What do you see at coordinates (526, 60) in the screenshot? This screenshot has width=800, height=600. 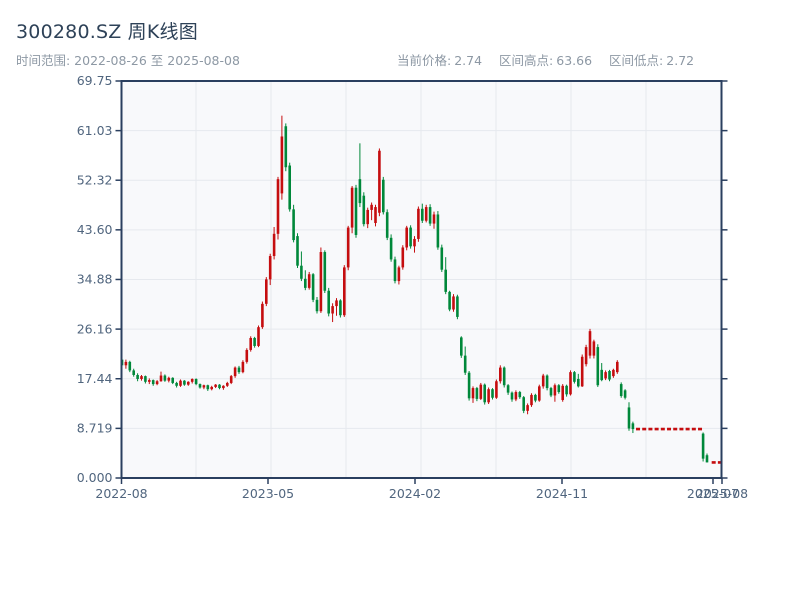 I see `stat-range-high-label: 区间高点:` at bounding box center [526, 60].